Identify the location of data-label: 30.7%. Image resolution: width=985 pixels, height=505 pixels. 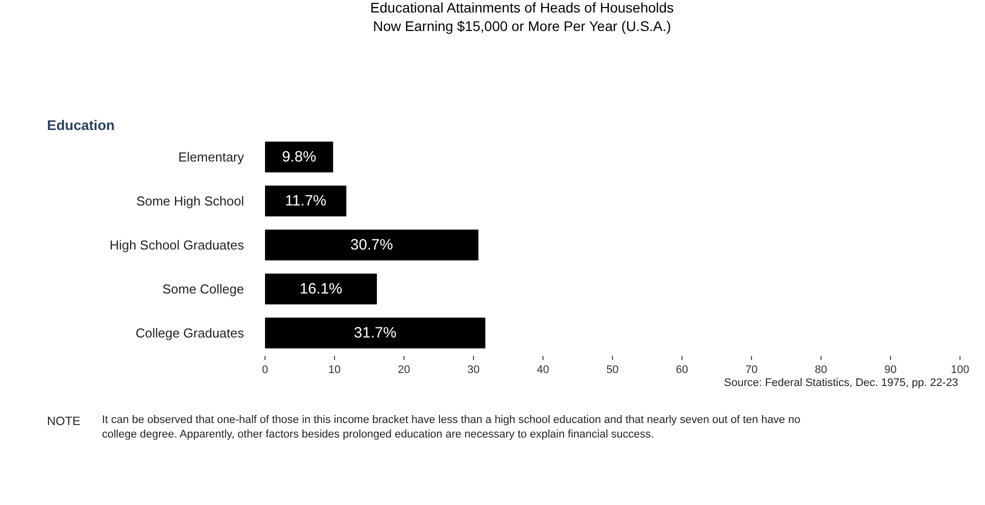
(371, 245).